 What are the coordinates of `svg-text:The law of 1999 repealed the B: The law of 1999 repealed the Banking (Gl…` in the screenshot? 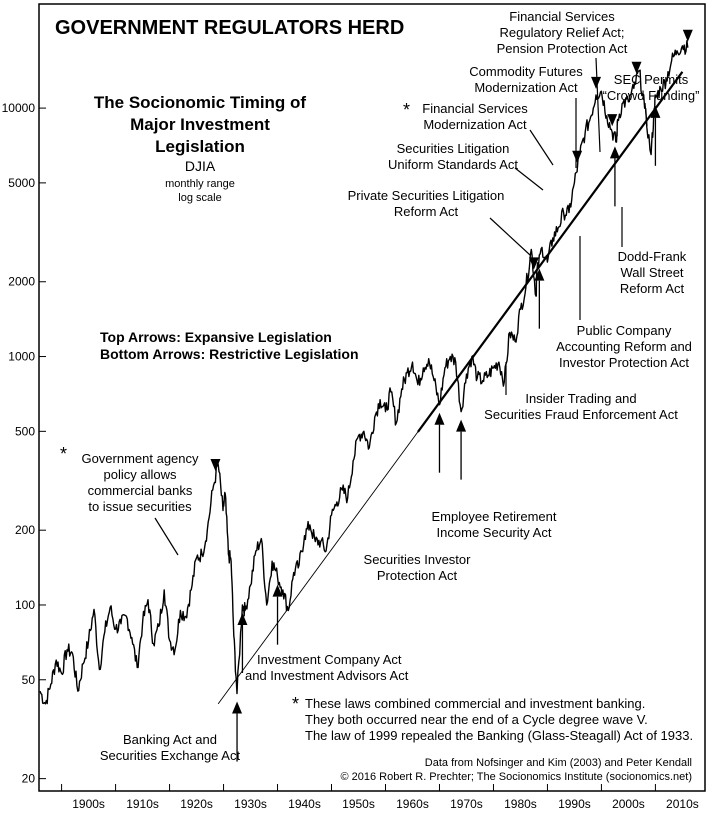 It's located at (499, 735).